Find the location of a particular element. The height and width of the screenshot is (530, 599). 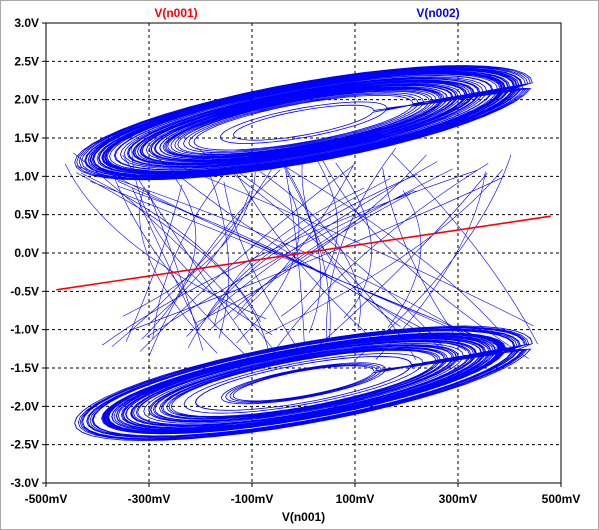

y-tick-label: 0.0V is located at coordinates (26, 253).